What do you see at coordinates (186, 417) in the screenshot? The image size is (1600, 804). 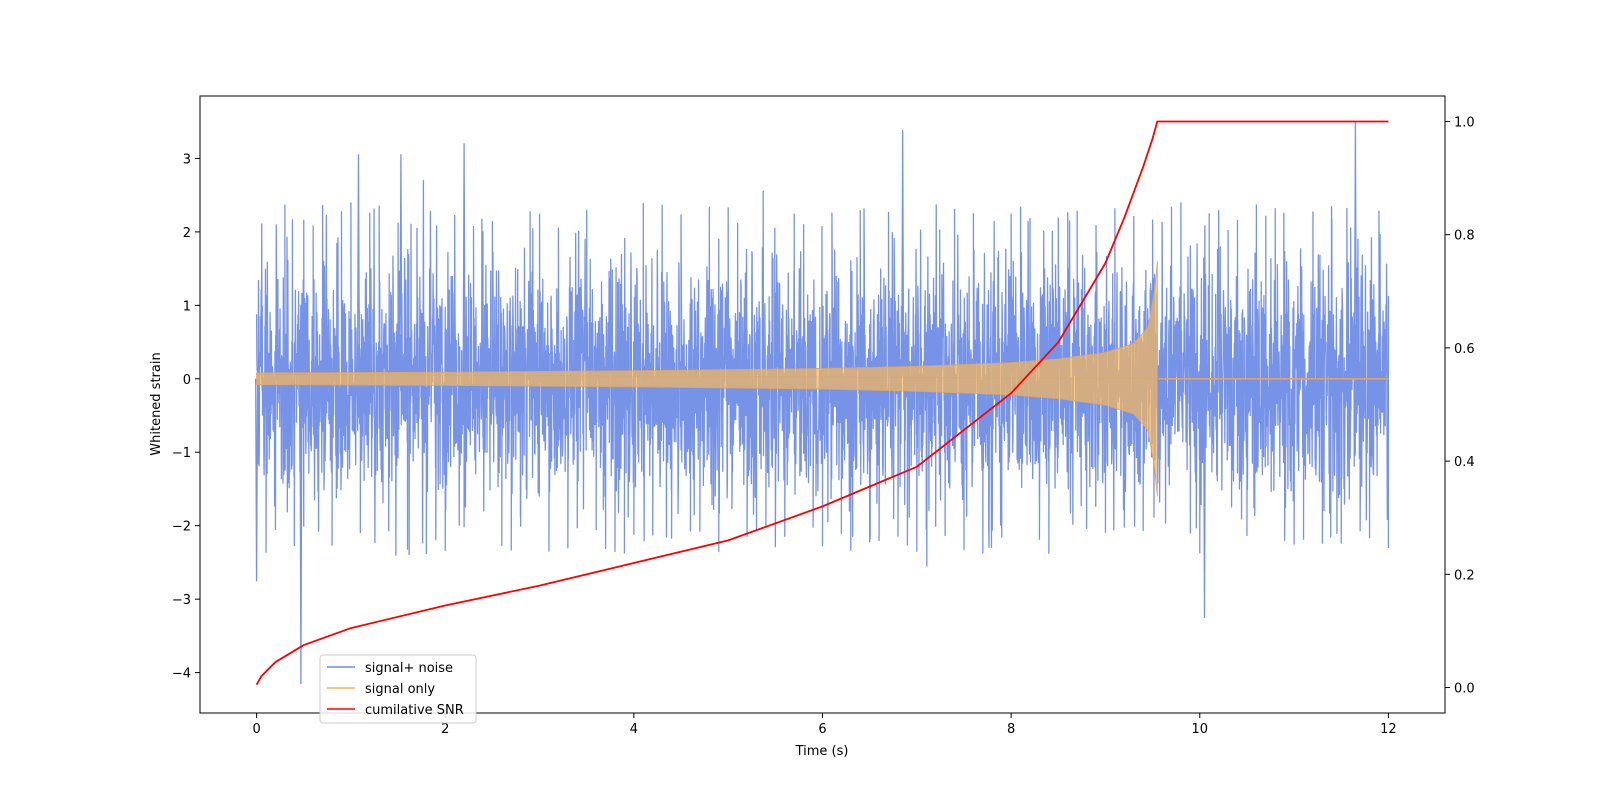 I see `y-axis-left: −4 −3 −2 −1 0 1 2 3` at bounding box center [186, 417].